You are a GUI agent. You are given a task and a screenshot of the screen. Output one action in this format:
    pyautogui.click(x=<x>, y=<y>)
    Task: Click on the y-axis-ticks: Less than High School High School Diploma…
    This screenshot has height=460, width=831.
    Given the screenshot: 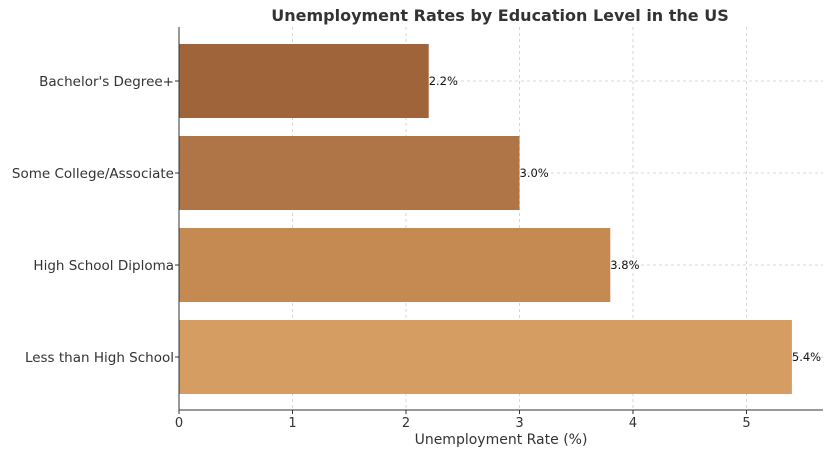 What is the action you would take?
    pyautogui.click(x=95, y=220)
    